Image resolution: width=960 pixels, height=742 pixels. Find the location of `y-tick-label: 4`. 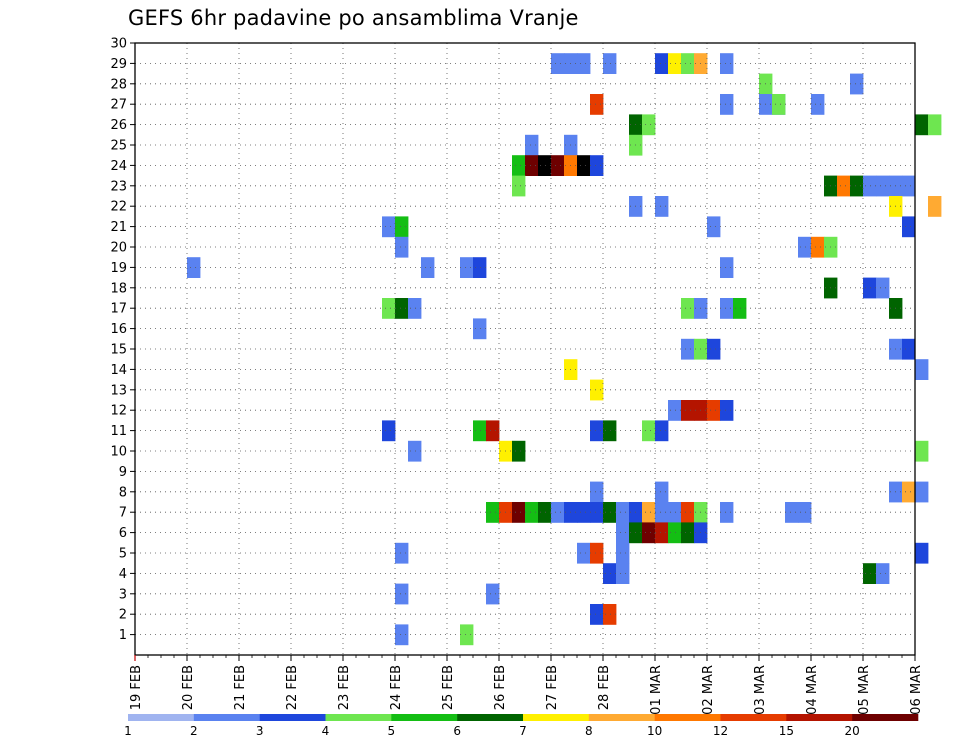

y-tick-label: 4 is located at coordinates (123, 574).